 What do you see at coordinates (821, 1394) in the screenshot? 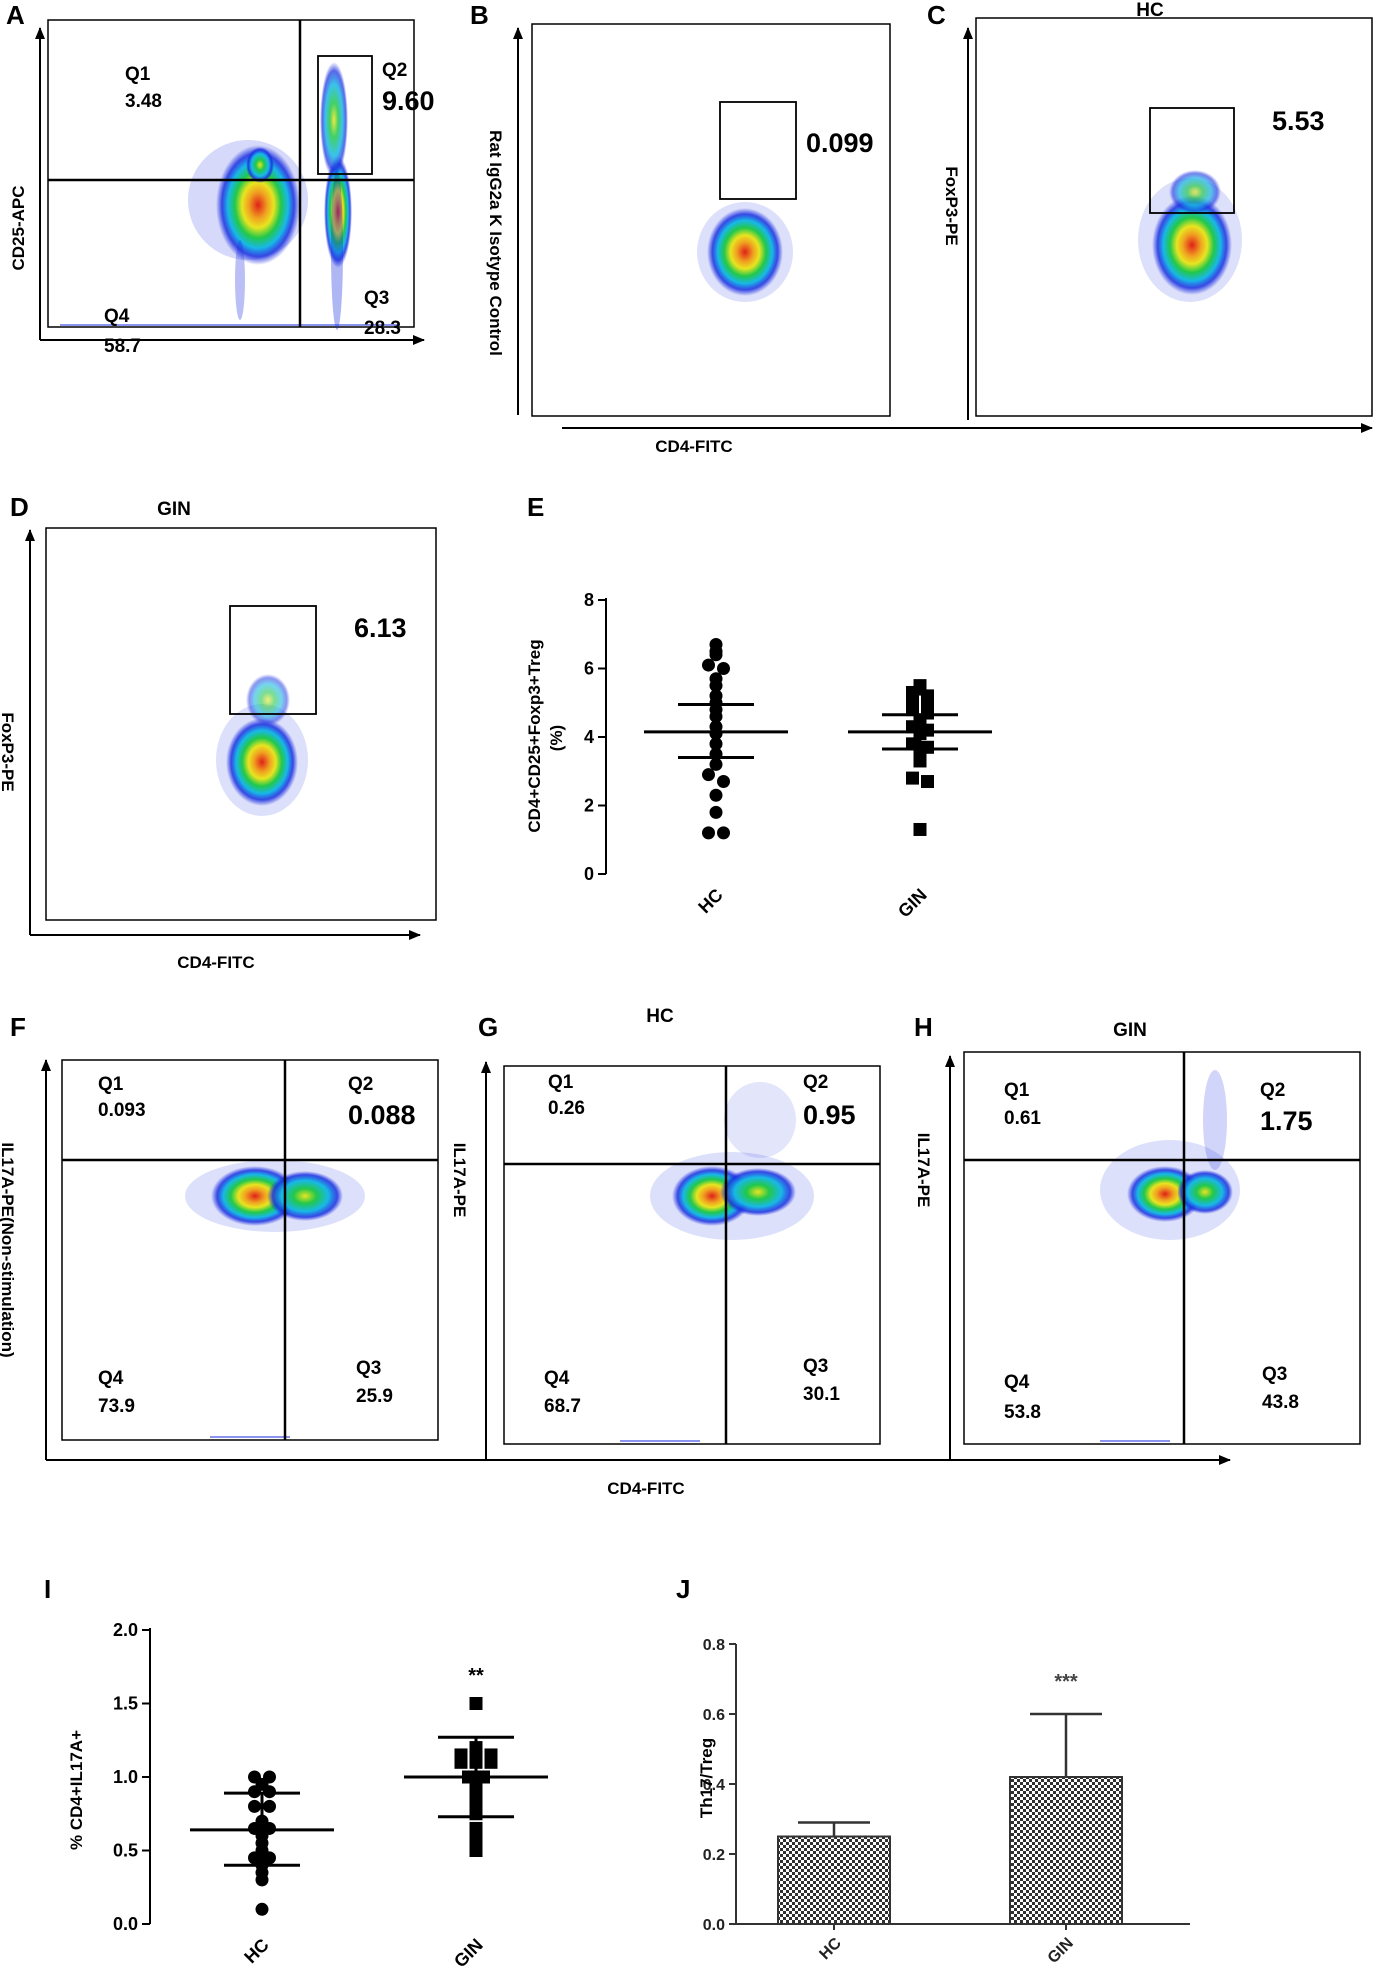
I see `q3-value: 30.1` at bounding box center [821, 1394].